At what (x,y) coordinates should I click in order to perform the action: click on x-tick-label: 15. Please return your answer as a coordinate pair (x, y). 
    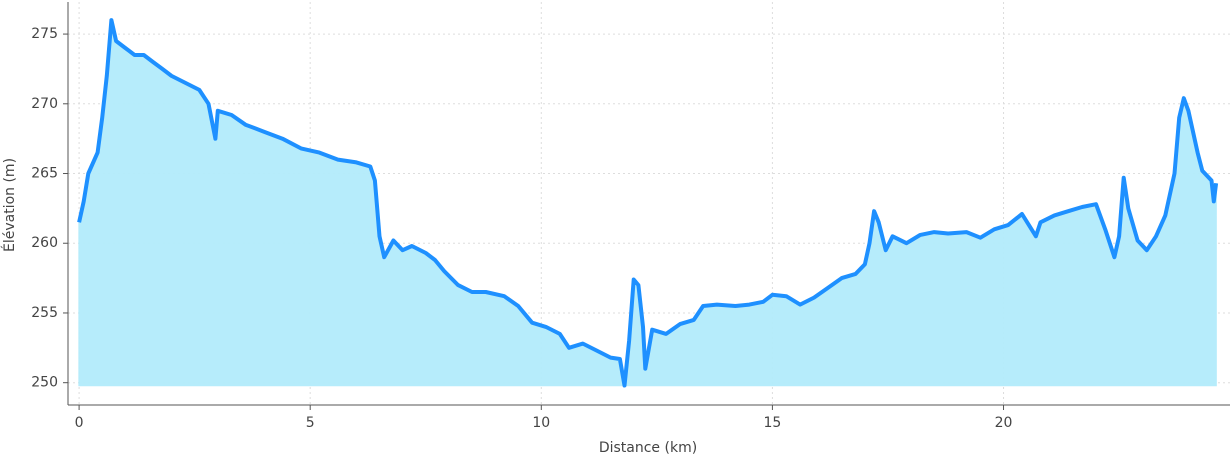
    Looking at the image, I should click on (772, 423).